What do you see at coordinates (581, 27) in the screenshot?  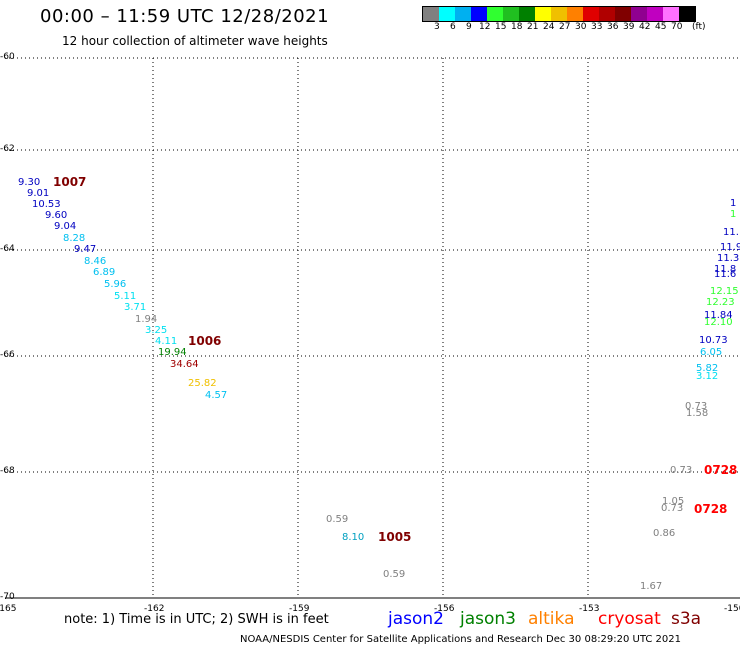 I see `legend-label: 30` at bounding box center [581, 27].